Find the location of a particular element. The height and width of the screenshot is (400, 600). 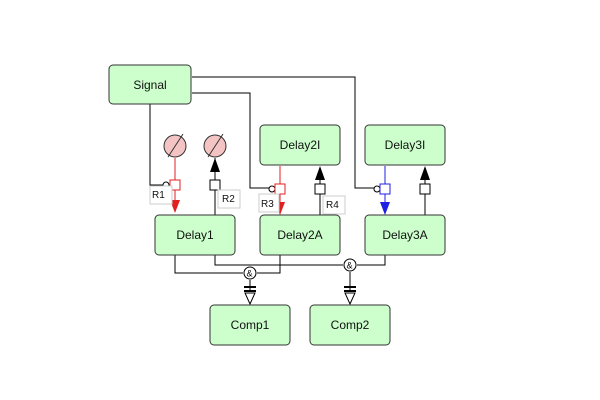

arrow-delay3-in-icon is located at coordinates (385, 208).